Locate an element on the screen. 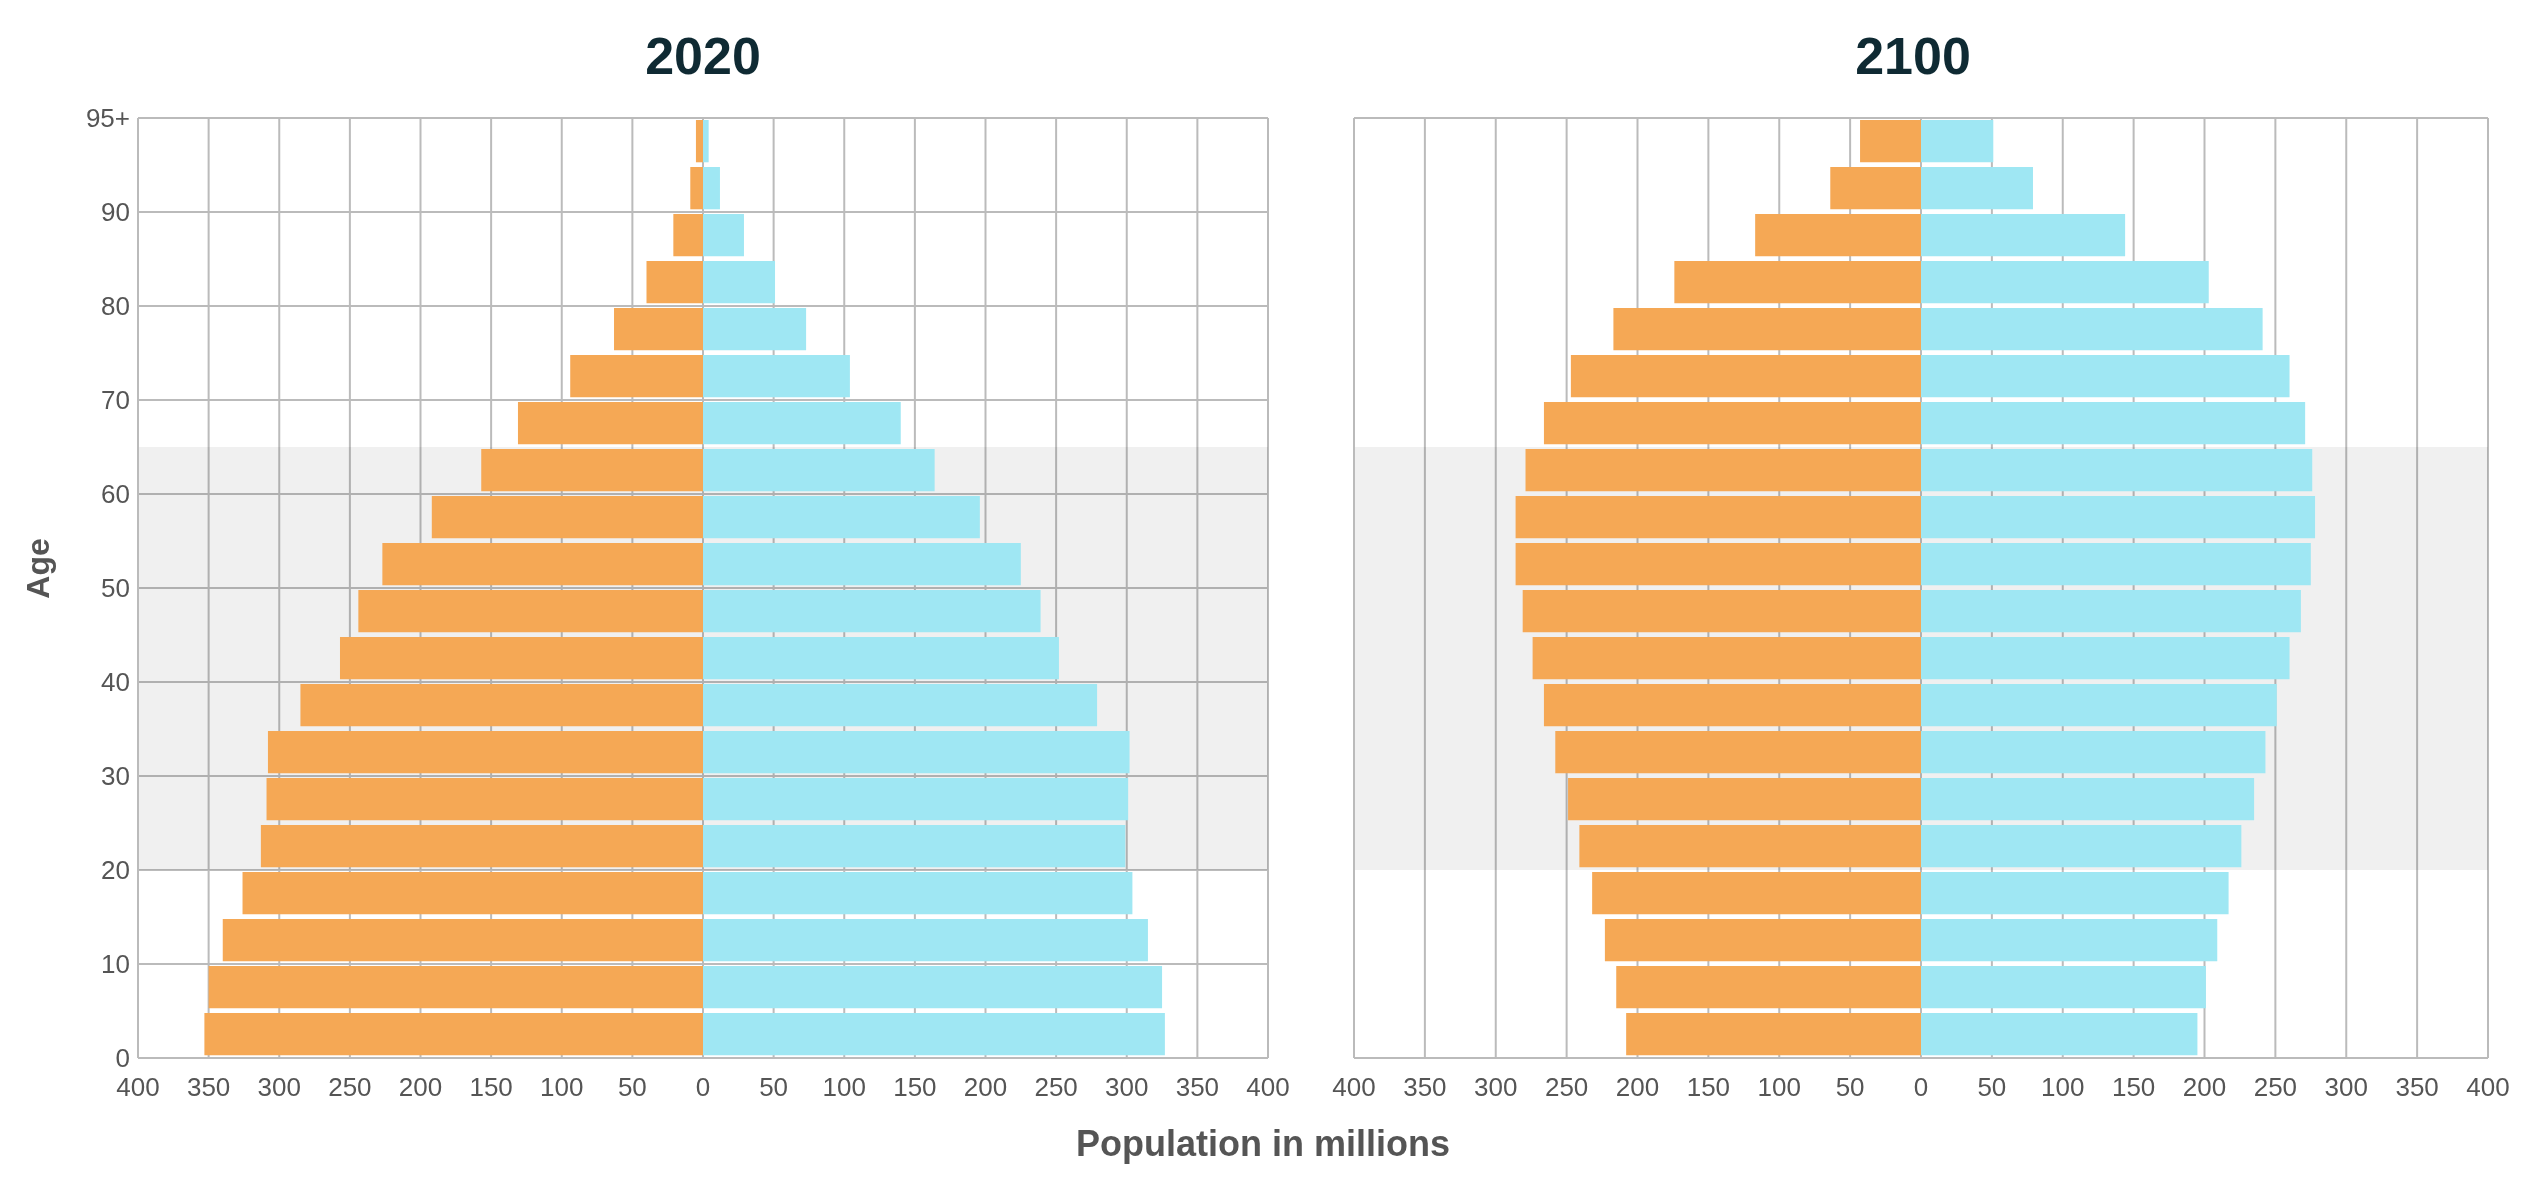 The width and height of the screenshot is (2530, 1198). y-tick-label: 90 is located at coordinates (115, 212).